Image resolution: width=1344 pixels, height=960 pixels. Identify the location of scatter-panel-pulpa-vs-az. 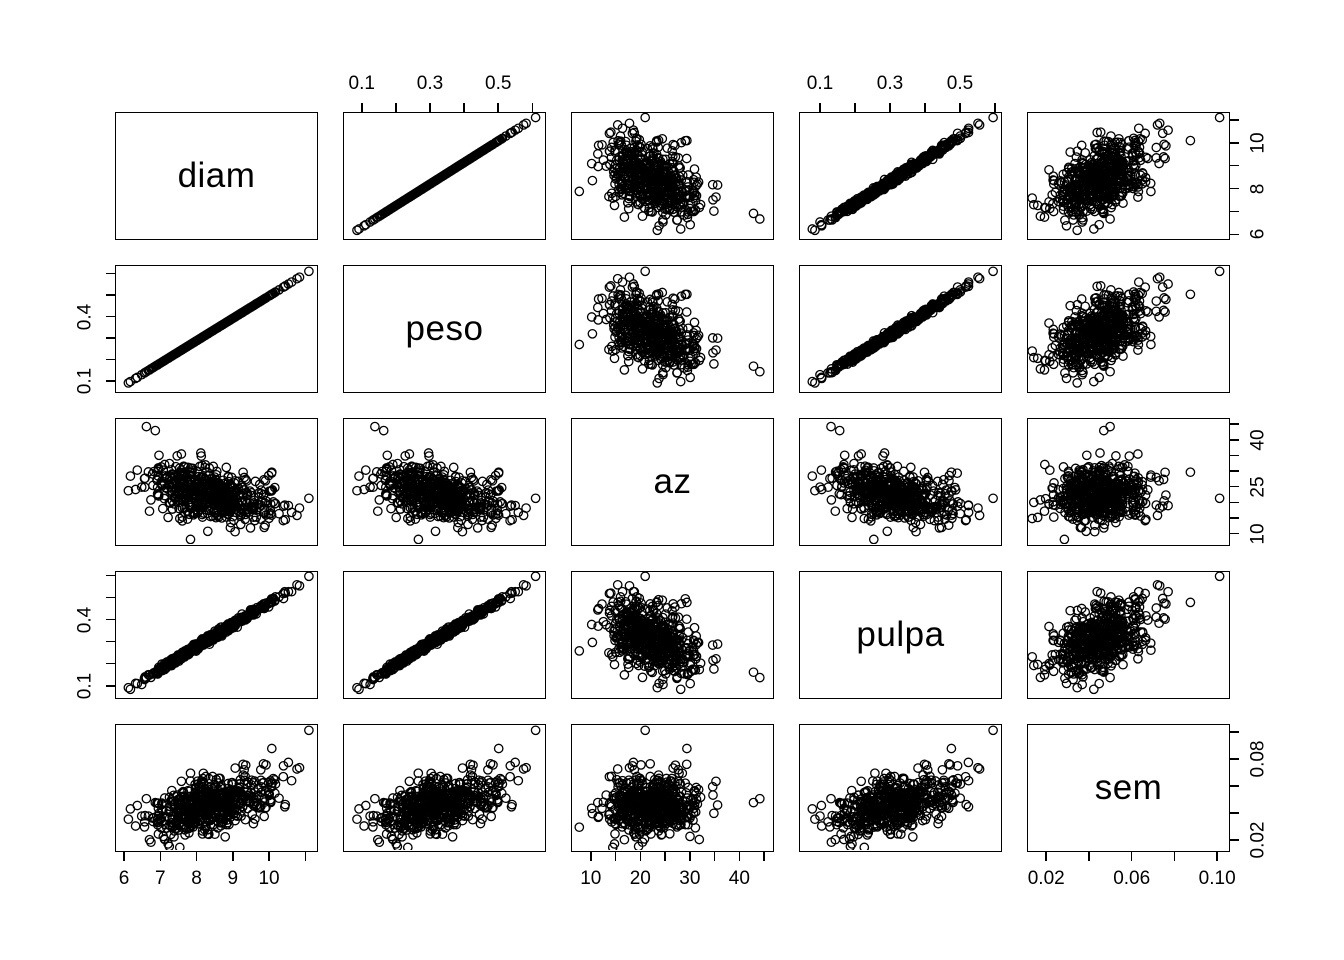
(672, 635).